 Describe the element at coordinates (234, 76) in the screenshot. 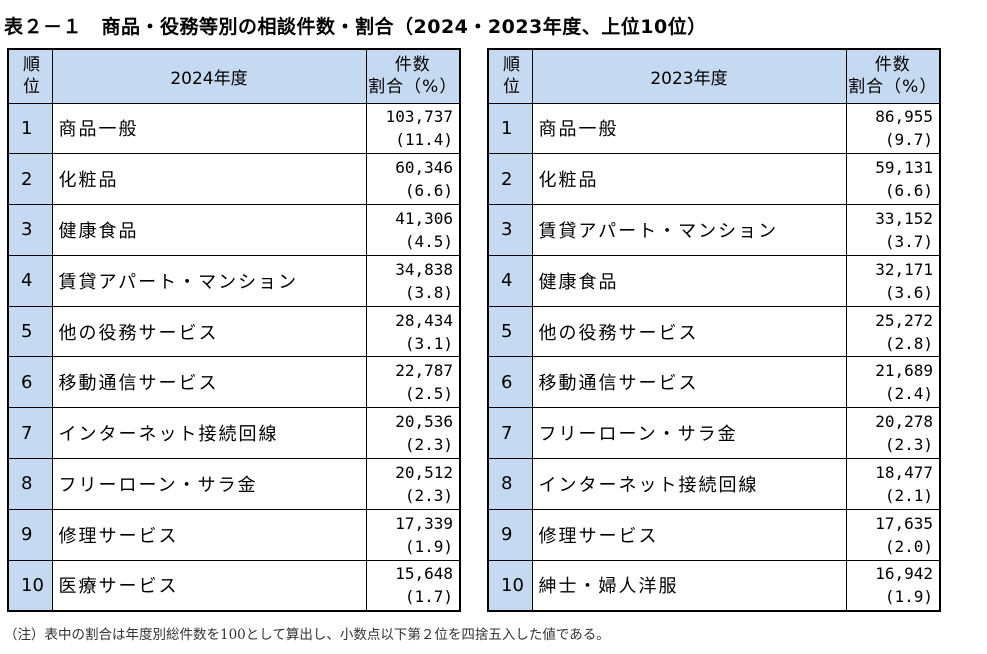

I see `header-row: 順 位 2024年度 件数 割合（%）` at that location.